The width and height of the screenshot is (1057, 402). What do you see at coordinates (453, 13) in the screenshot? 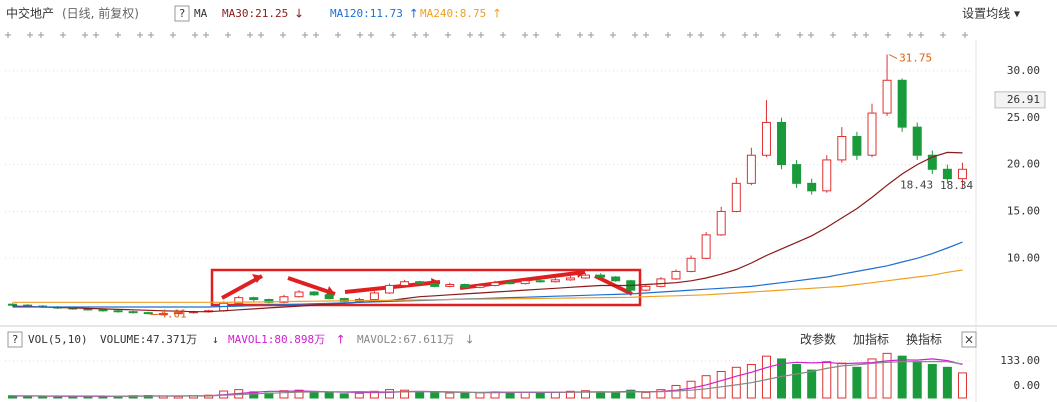
I see `legend-entry: MA240:8.75` at bounding box center [453, 13].